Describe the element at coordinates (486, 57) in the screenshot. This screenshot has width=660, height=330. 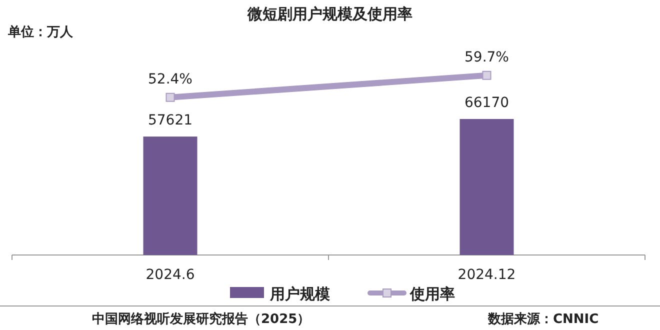
I see `data-label: 59.7%` at that location.